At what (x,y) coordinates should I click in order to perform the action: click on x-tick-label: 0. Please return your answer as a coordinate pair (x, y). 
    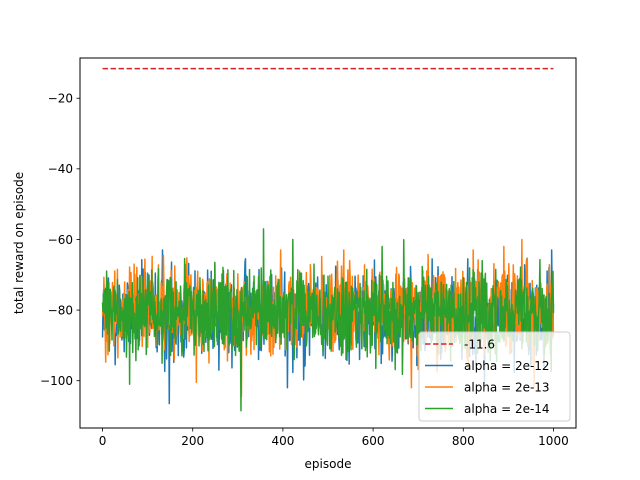
    Looking at the image, I should click on (103, 441).